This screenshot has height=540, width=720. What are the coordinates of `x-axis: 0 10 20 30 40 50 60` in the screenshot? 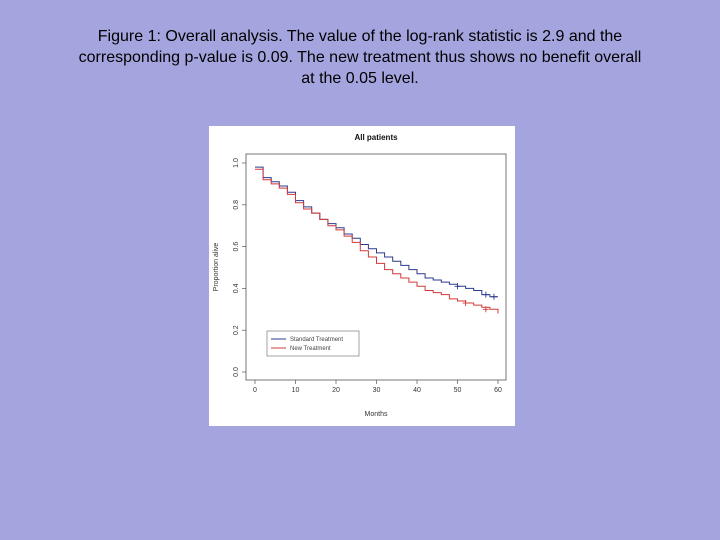 It's located at (377, 387).